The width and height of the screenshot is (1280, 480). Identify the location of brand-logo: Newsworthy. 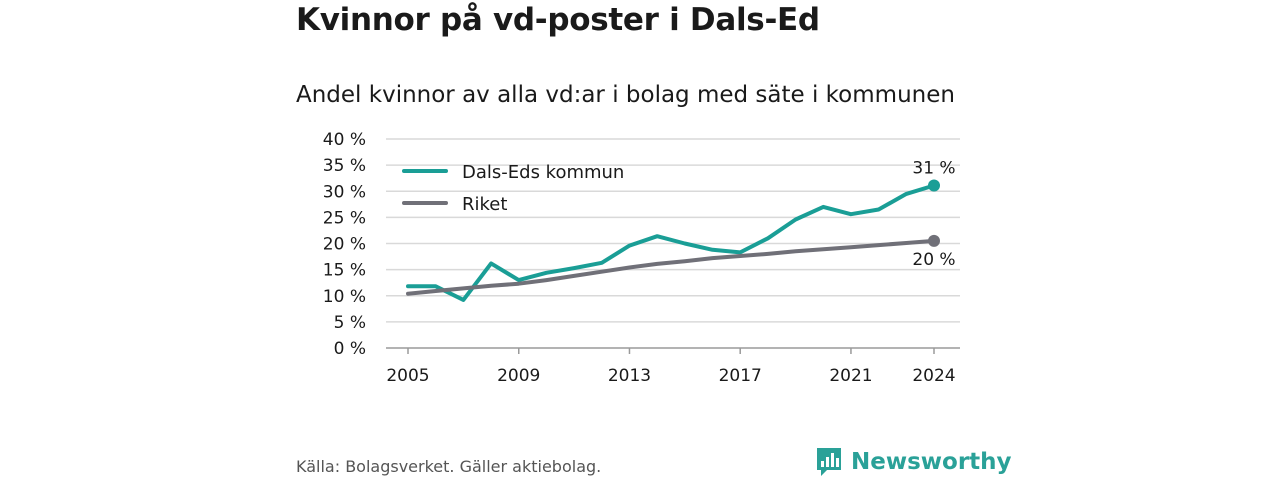
(913, 462).